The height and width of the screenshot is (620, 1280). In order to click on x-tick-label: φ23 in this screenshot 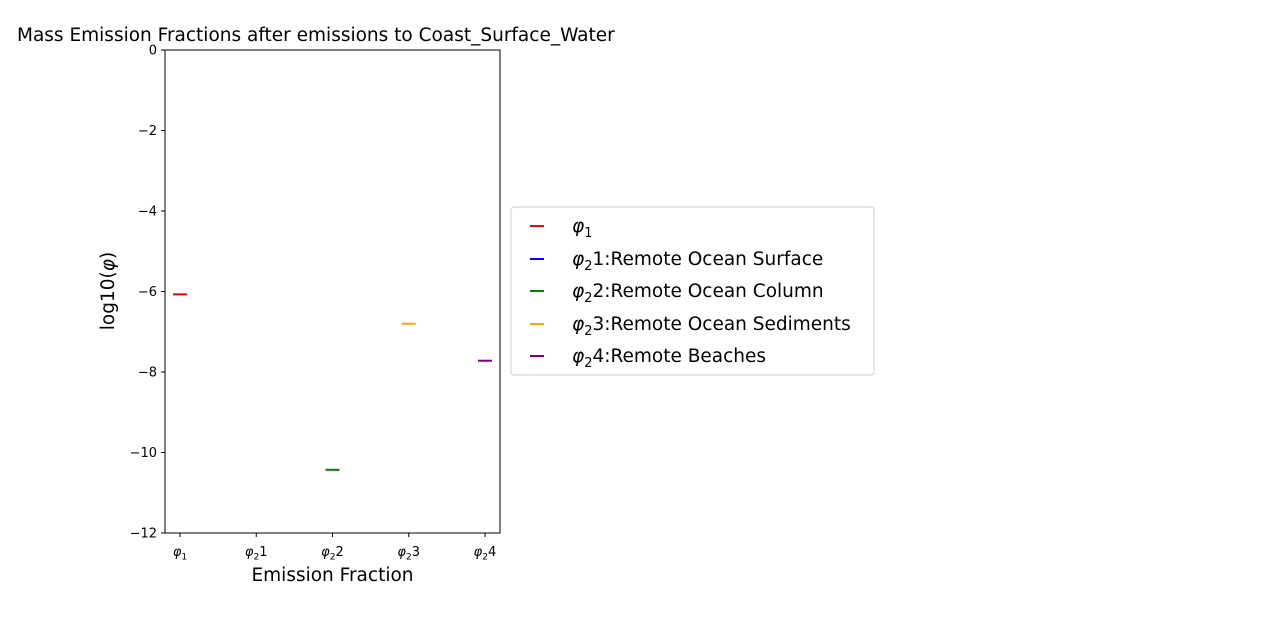, I will do `click(408, 554)`.